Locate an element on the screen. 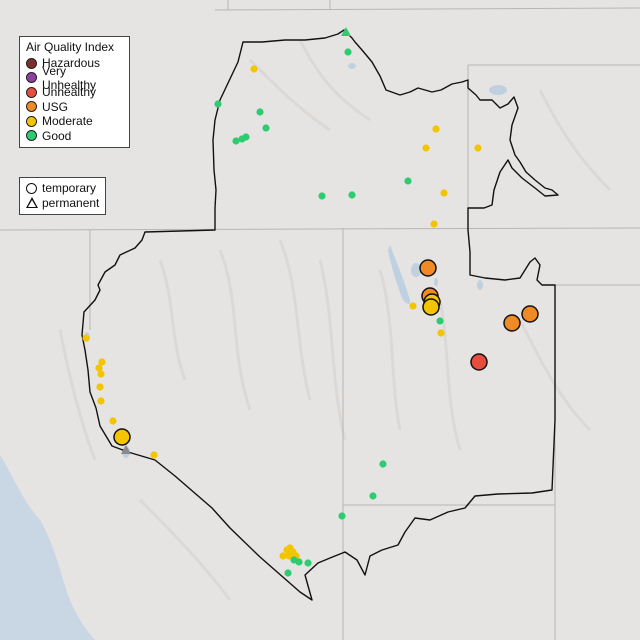 This screenshot has height=640, width=640. ocean is located at coordinates (47, 547).